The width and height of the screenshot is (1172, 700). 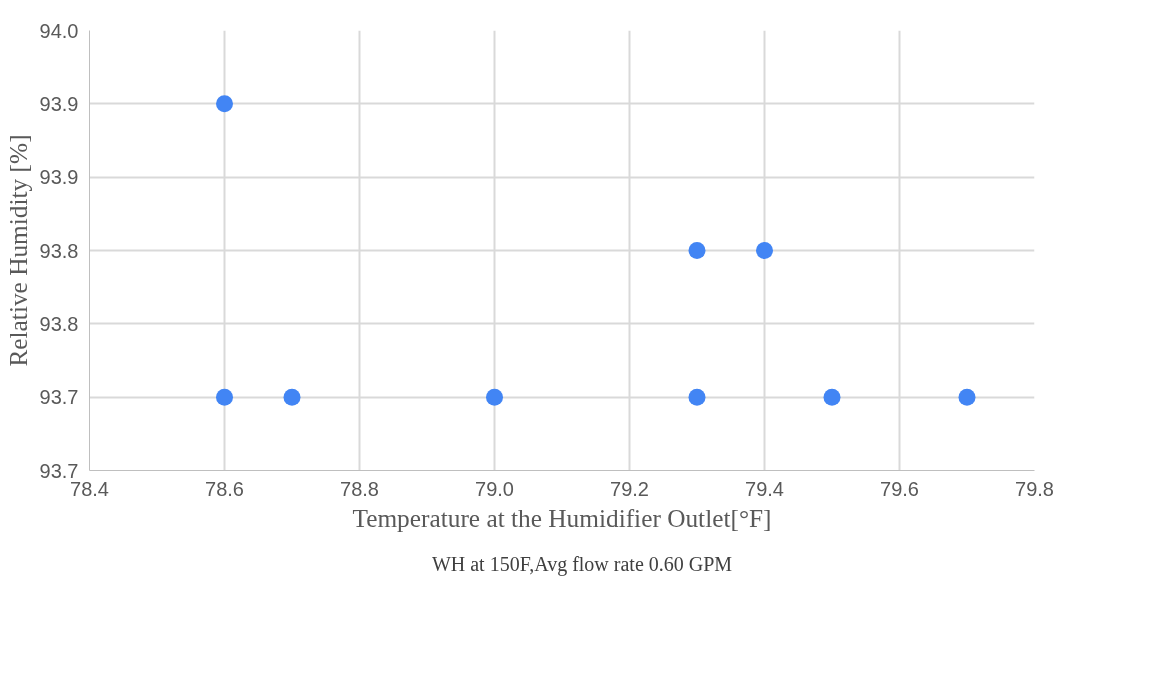 I want to click on x-tick-label: 79.6, so click(x=899, y=488).